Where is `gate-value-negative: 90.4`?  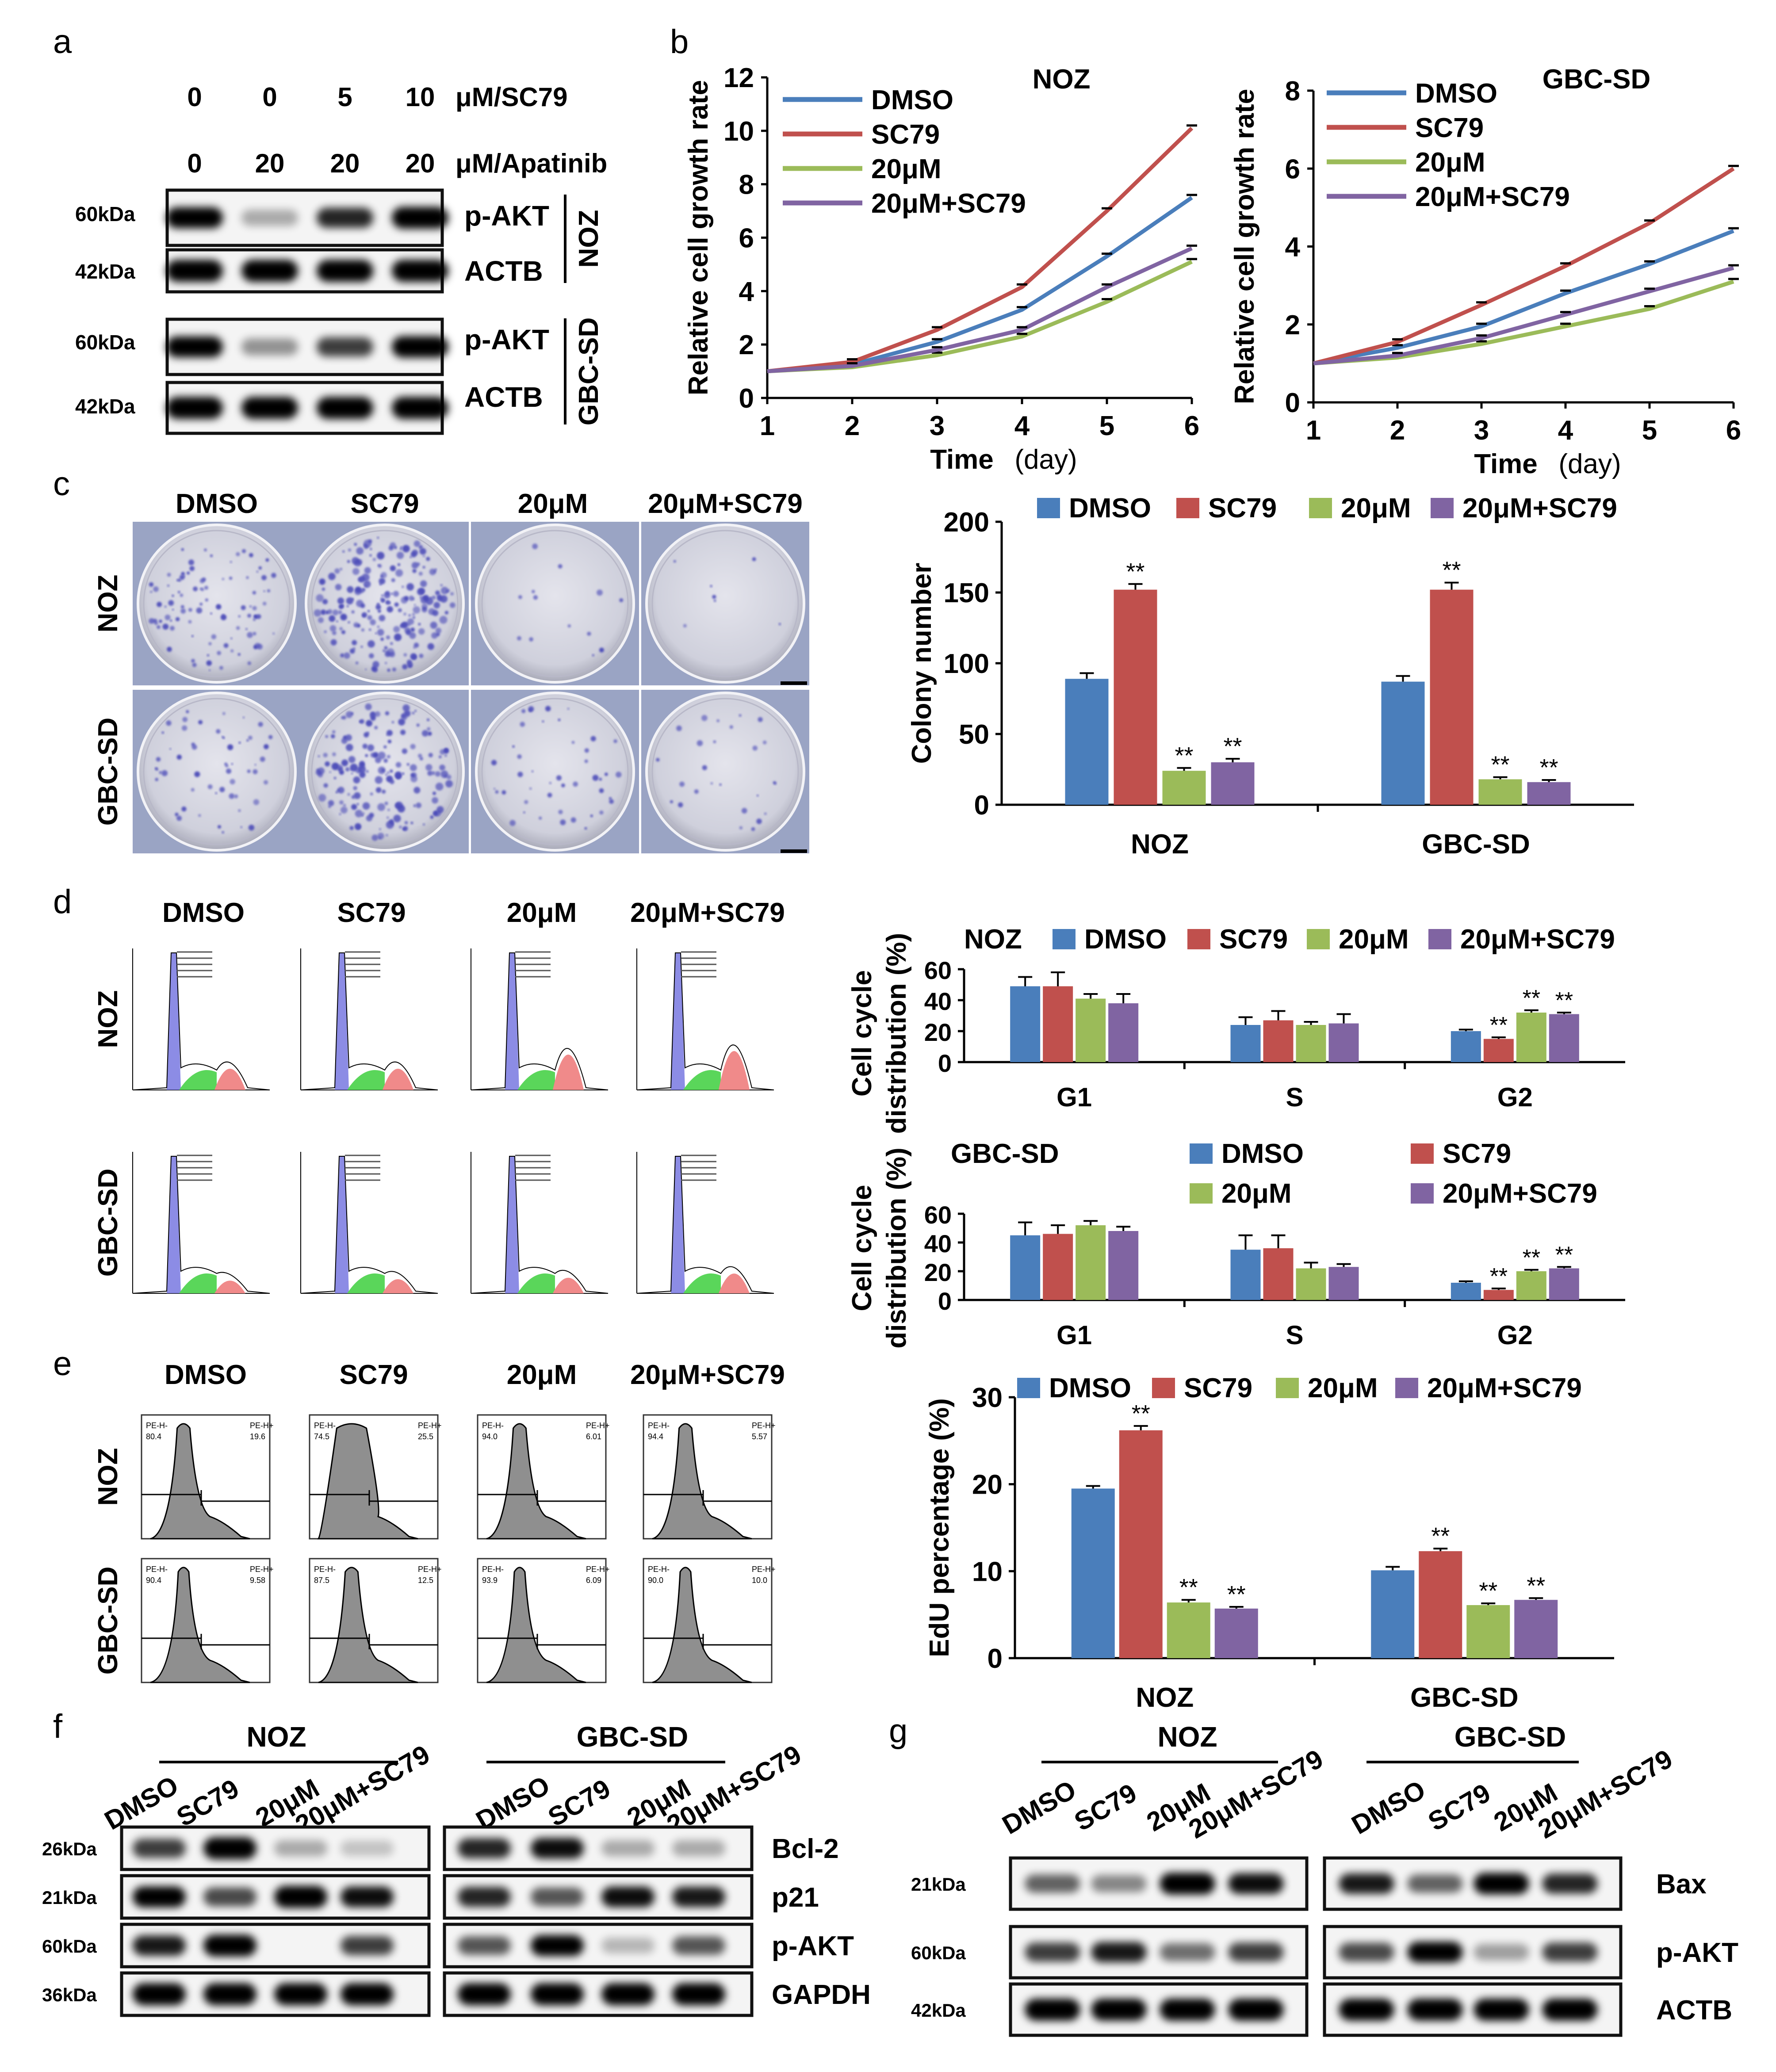
gate-value-negative: 90.4 is located at coordinates (153, 1581).